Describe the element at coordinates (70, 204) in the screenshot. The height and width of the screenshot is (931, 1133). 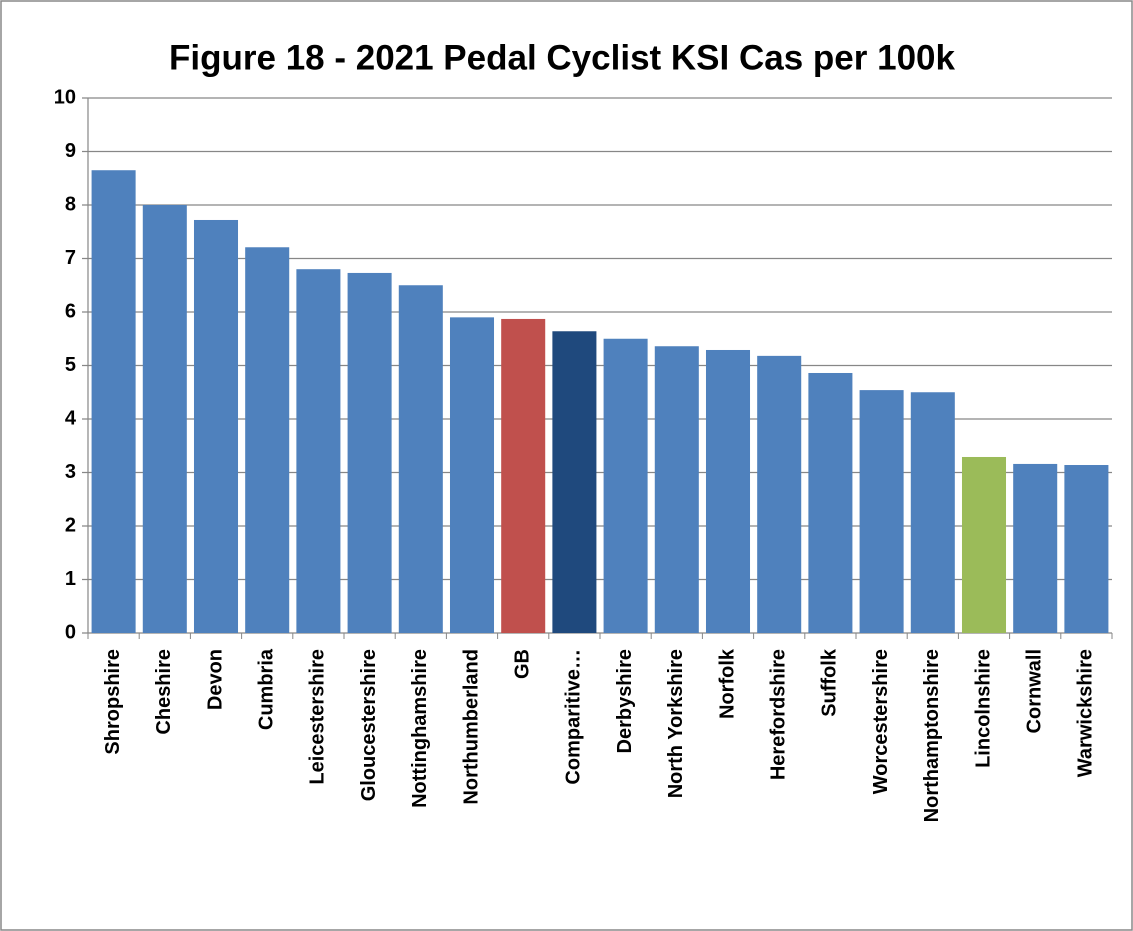
I see `y-tick-label: 8` at that location.